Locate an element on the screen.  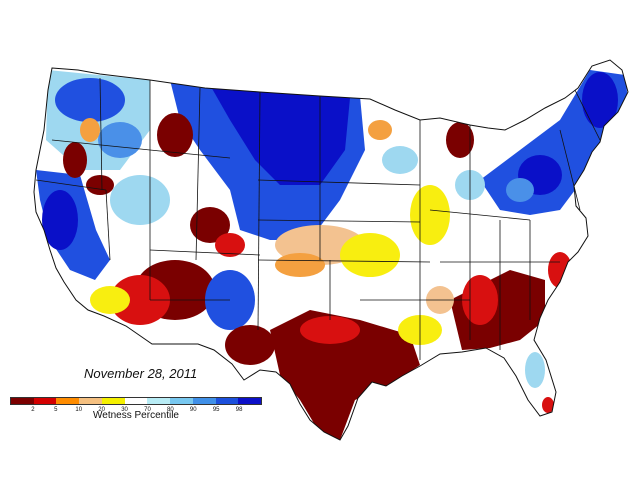
legend-tick-label: 70 is located at coordinates (147, 410).